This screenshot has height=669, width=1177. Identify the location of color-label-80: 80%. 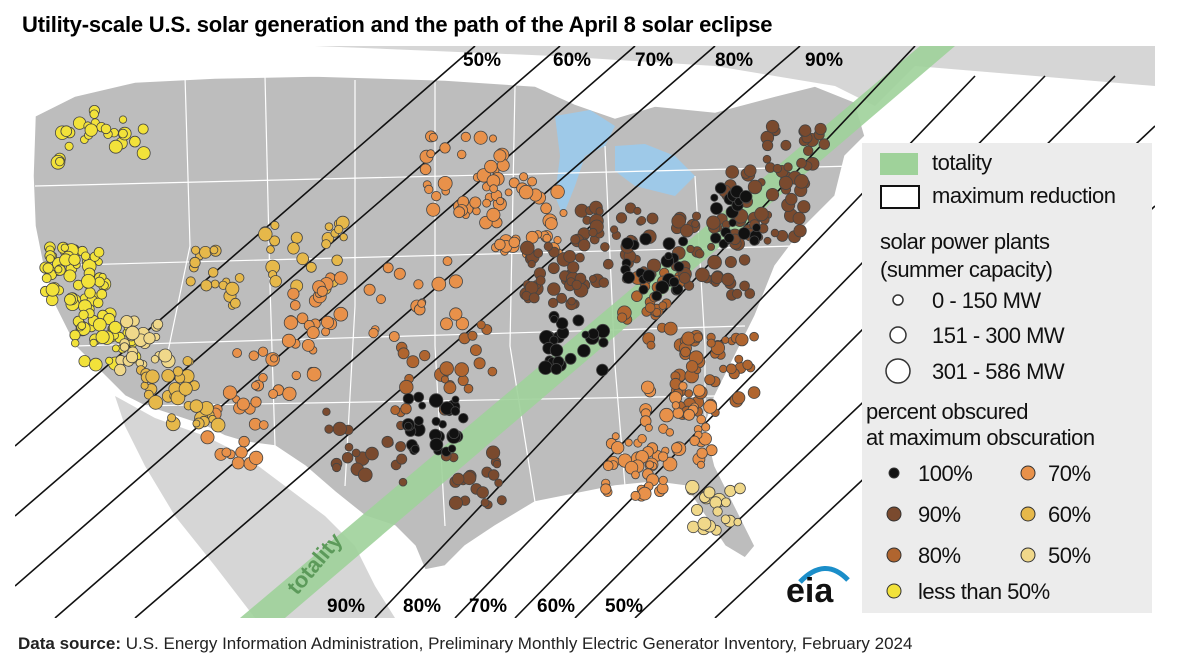
(939, 555).